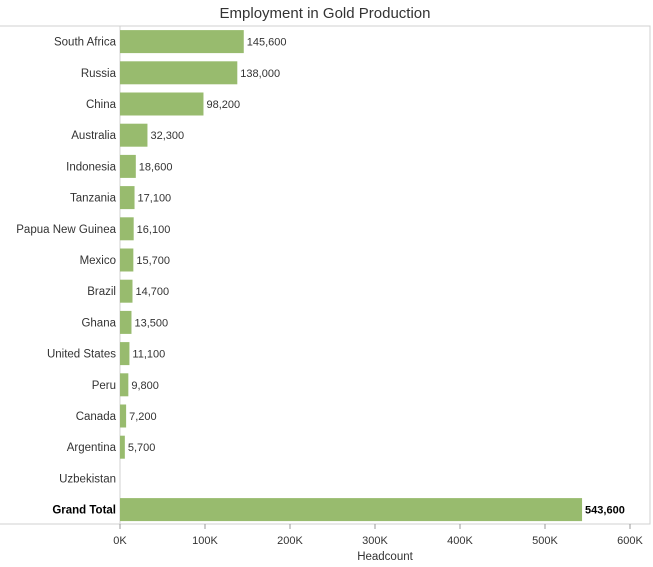 The image size is (653, 567). I want to click on category-label-ghana: Ghana, so click(98, 323).